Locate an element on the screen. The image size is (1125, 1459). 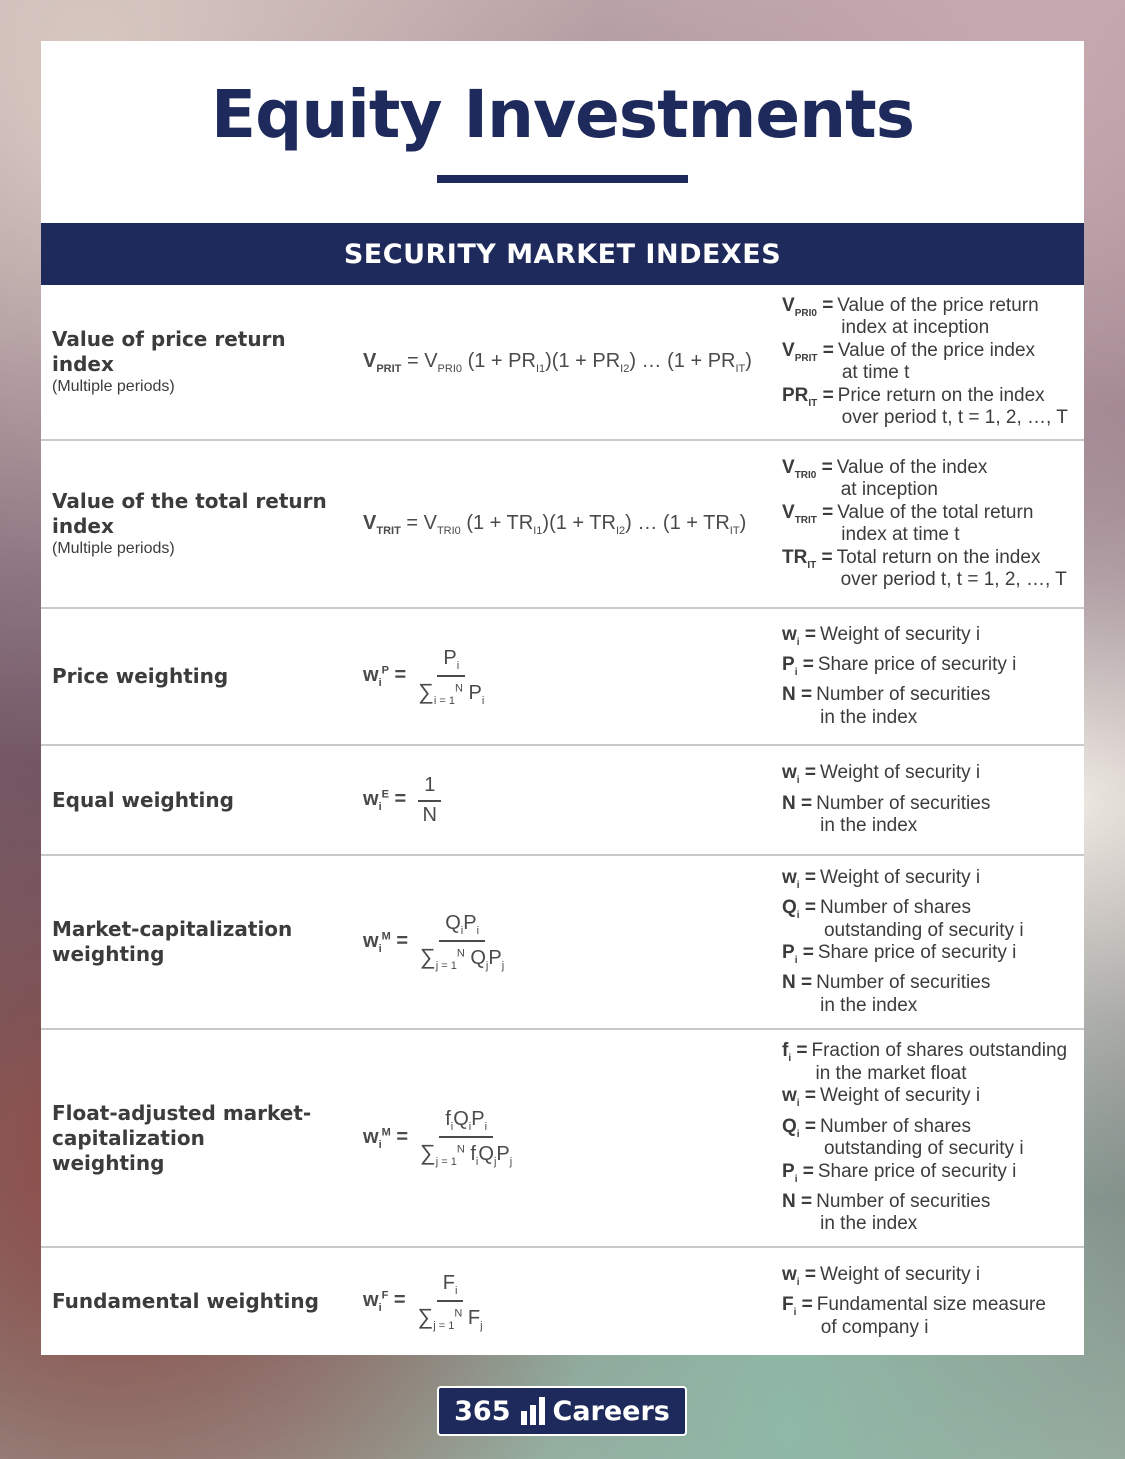
formula-name: Equal weighting is located at coordinates (143, 799).